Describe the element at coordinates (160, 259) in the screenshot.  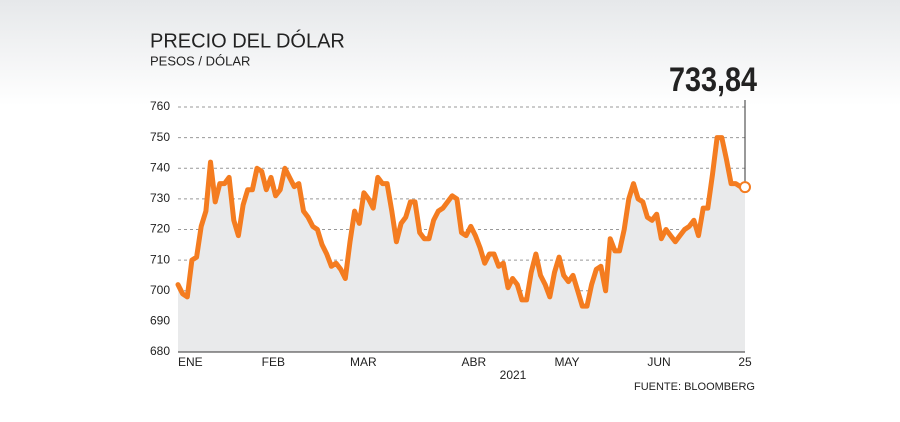
I see `y-tick-label: 710` at that location.